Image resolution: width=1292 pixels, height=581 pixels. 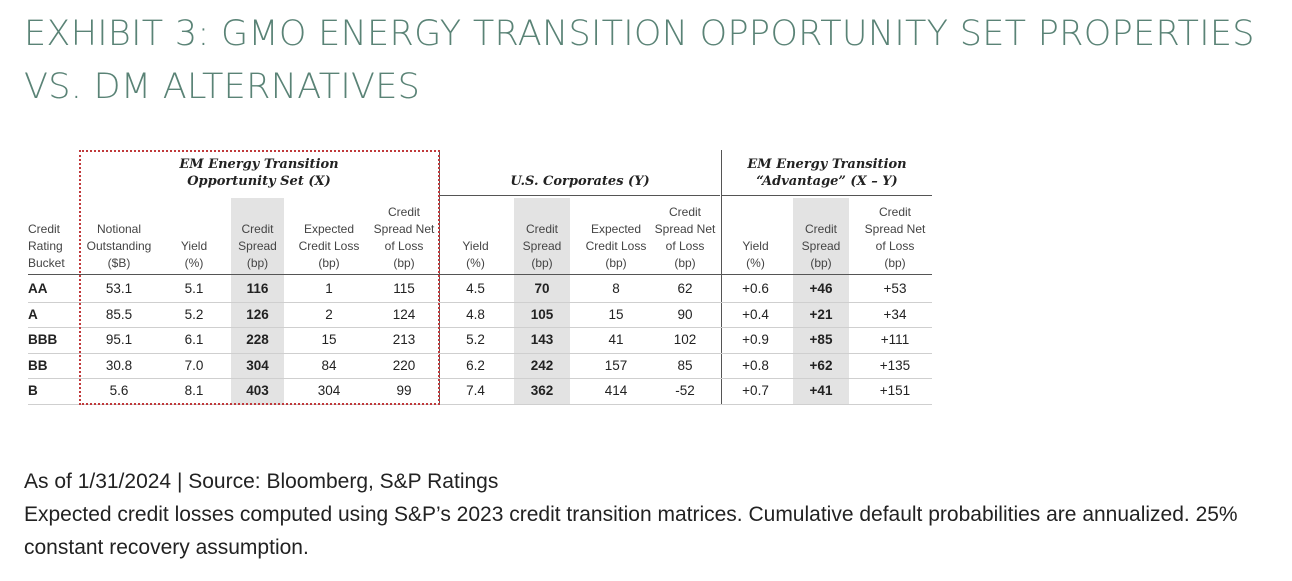 I want to click on table-cell: +0.9, so click(x=755, y=339).